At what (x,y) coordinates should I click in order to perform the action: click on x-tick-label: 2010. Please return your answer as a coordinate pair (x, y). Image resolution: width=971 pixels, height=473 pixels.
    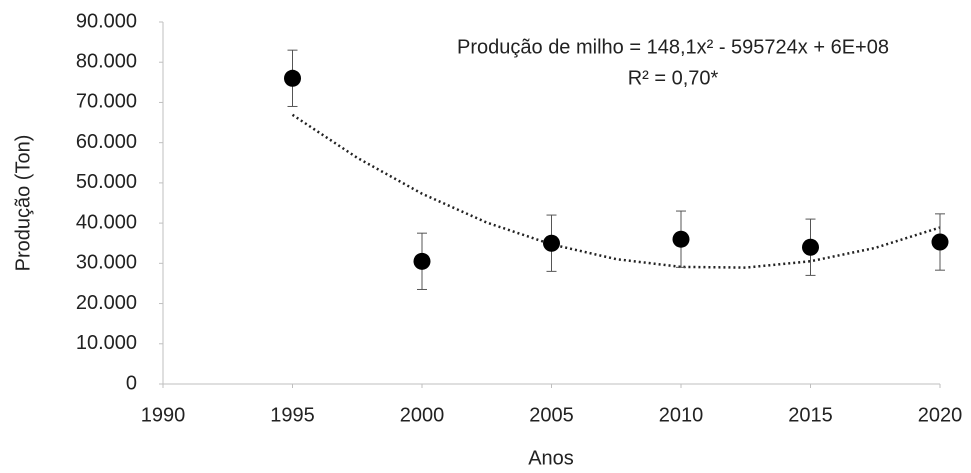
    Looking at the image, I should click on (681, 415).